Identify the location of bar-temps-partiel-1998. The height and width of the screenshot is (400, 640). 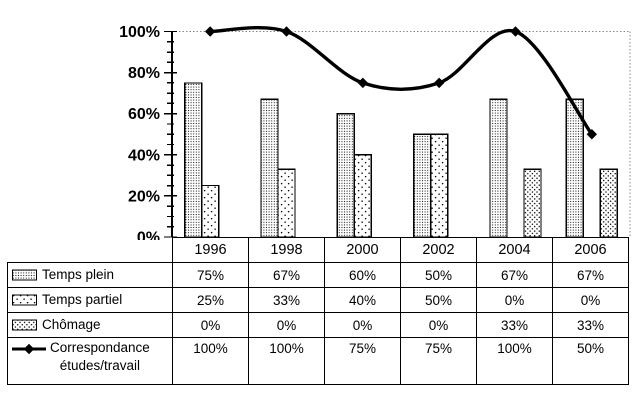
(286, 203).